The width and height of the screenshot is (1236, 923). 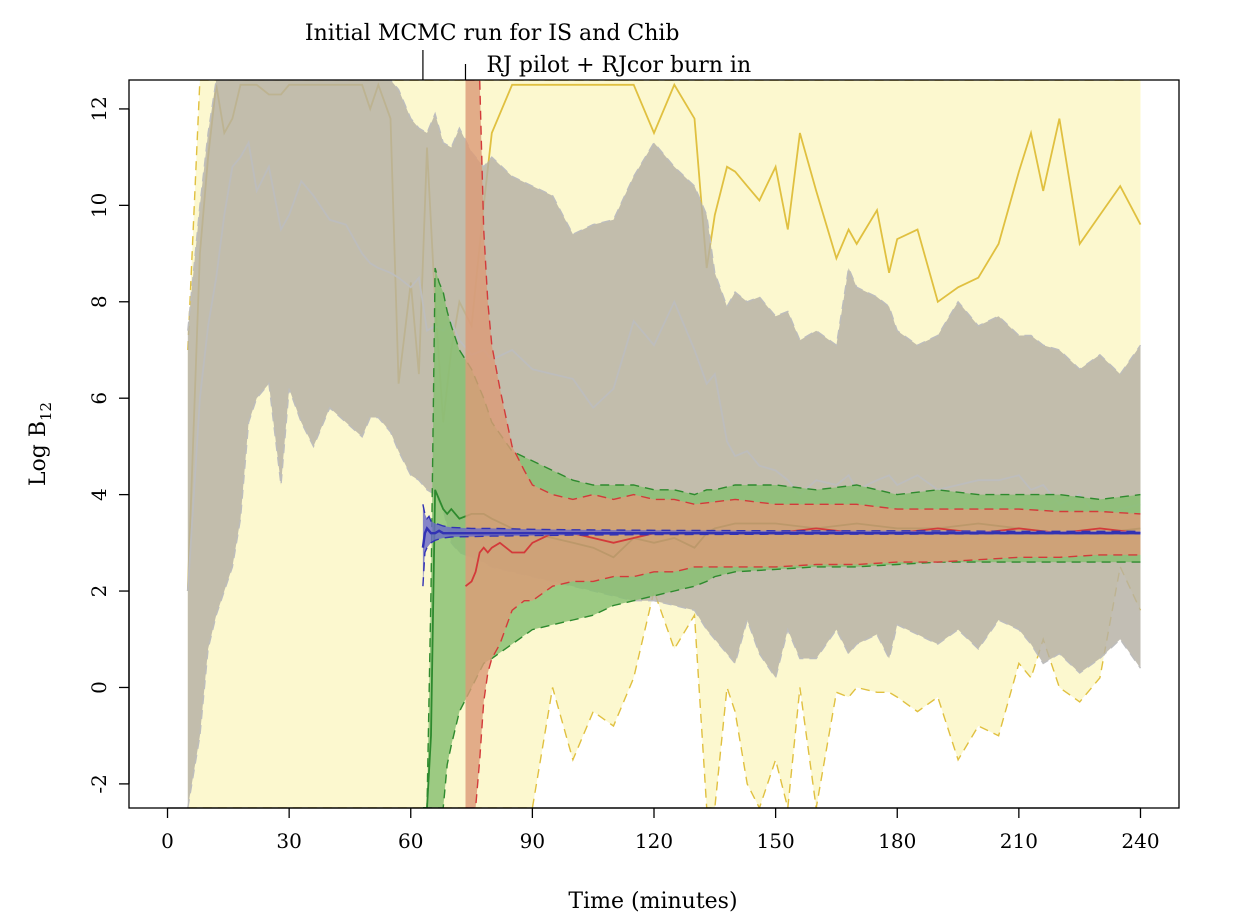 I want to click on series-4-mean-line, so click(x=781, y=537).